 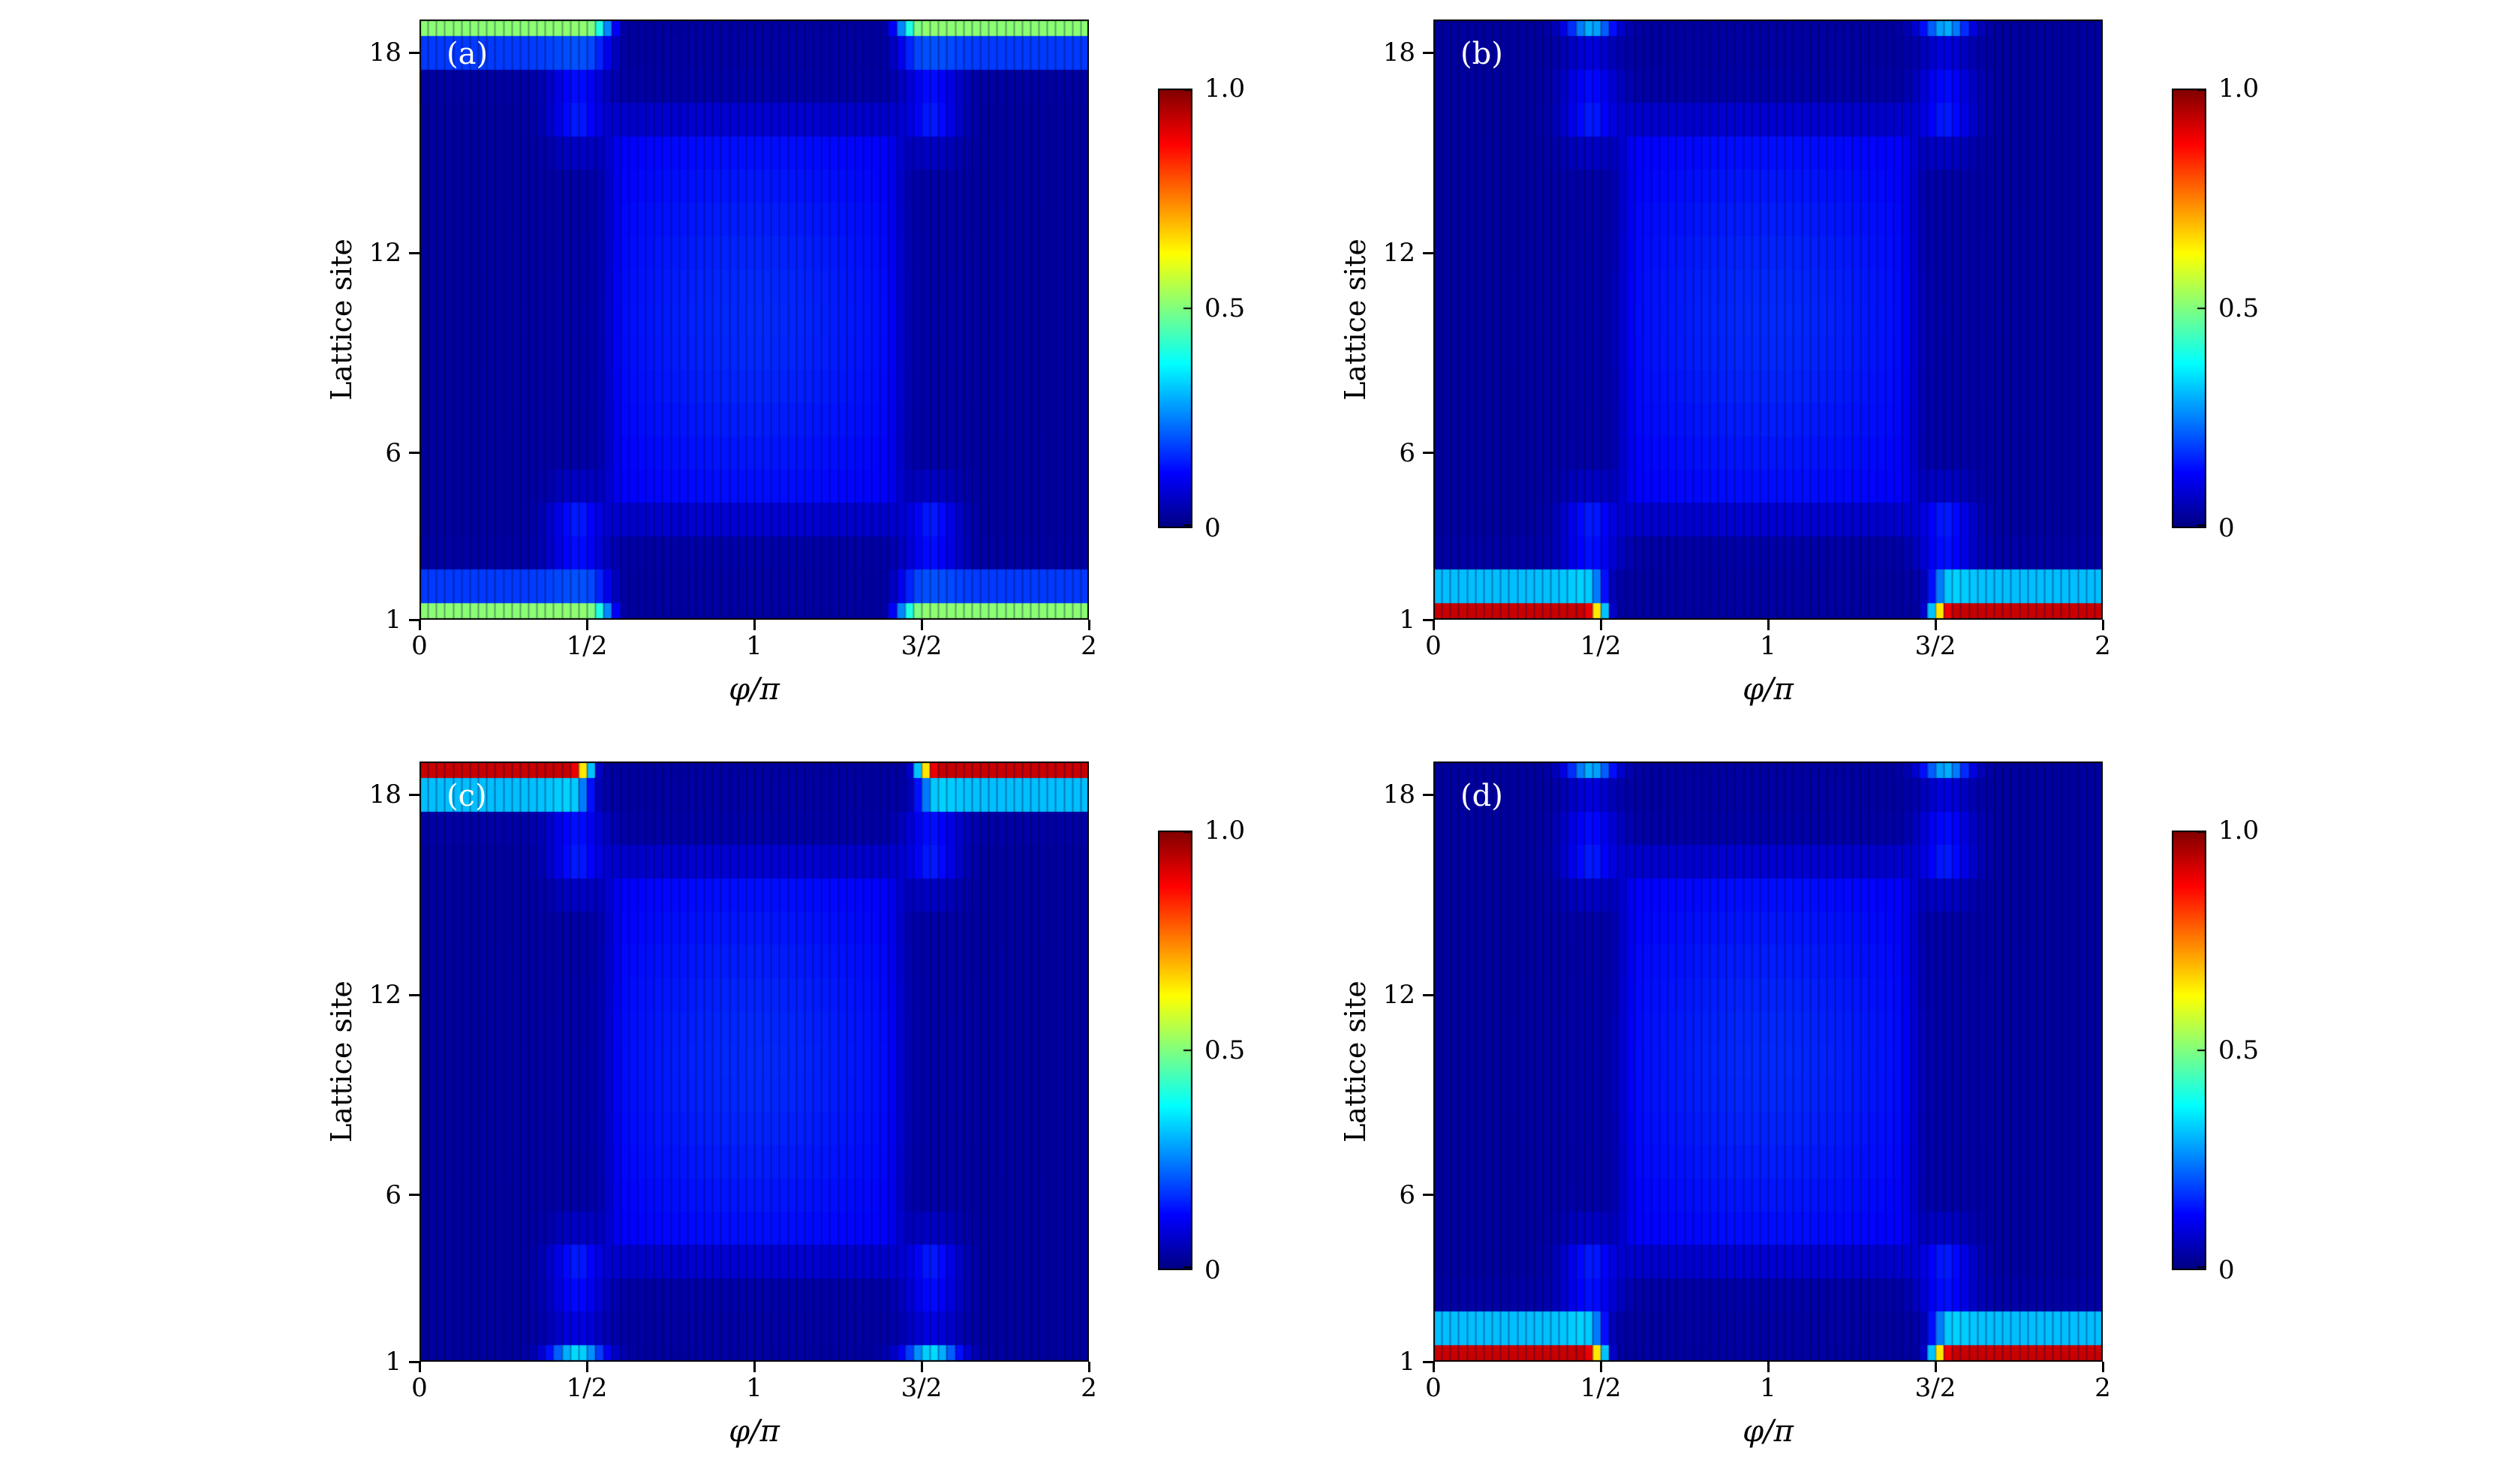 I want to click on heatmap-canvas-d, so click(x=1768, y=1062).